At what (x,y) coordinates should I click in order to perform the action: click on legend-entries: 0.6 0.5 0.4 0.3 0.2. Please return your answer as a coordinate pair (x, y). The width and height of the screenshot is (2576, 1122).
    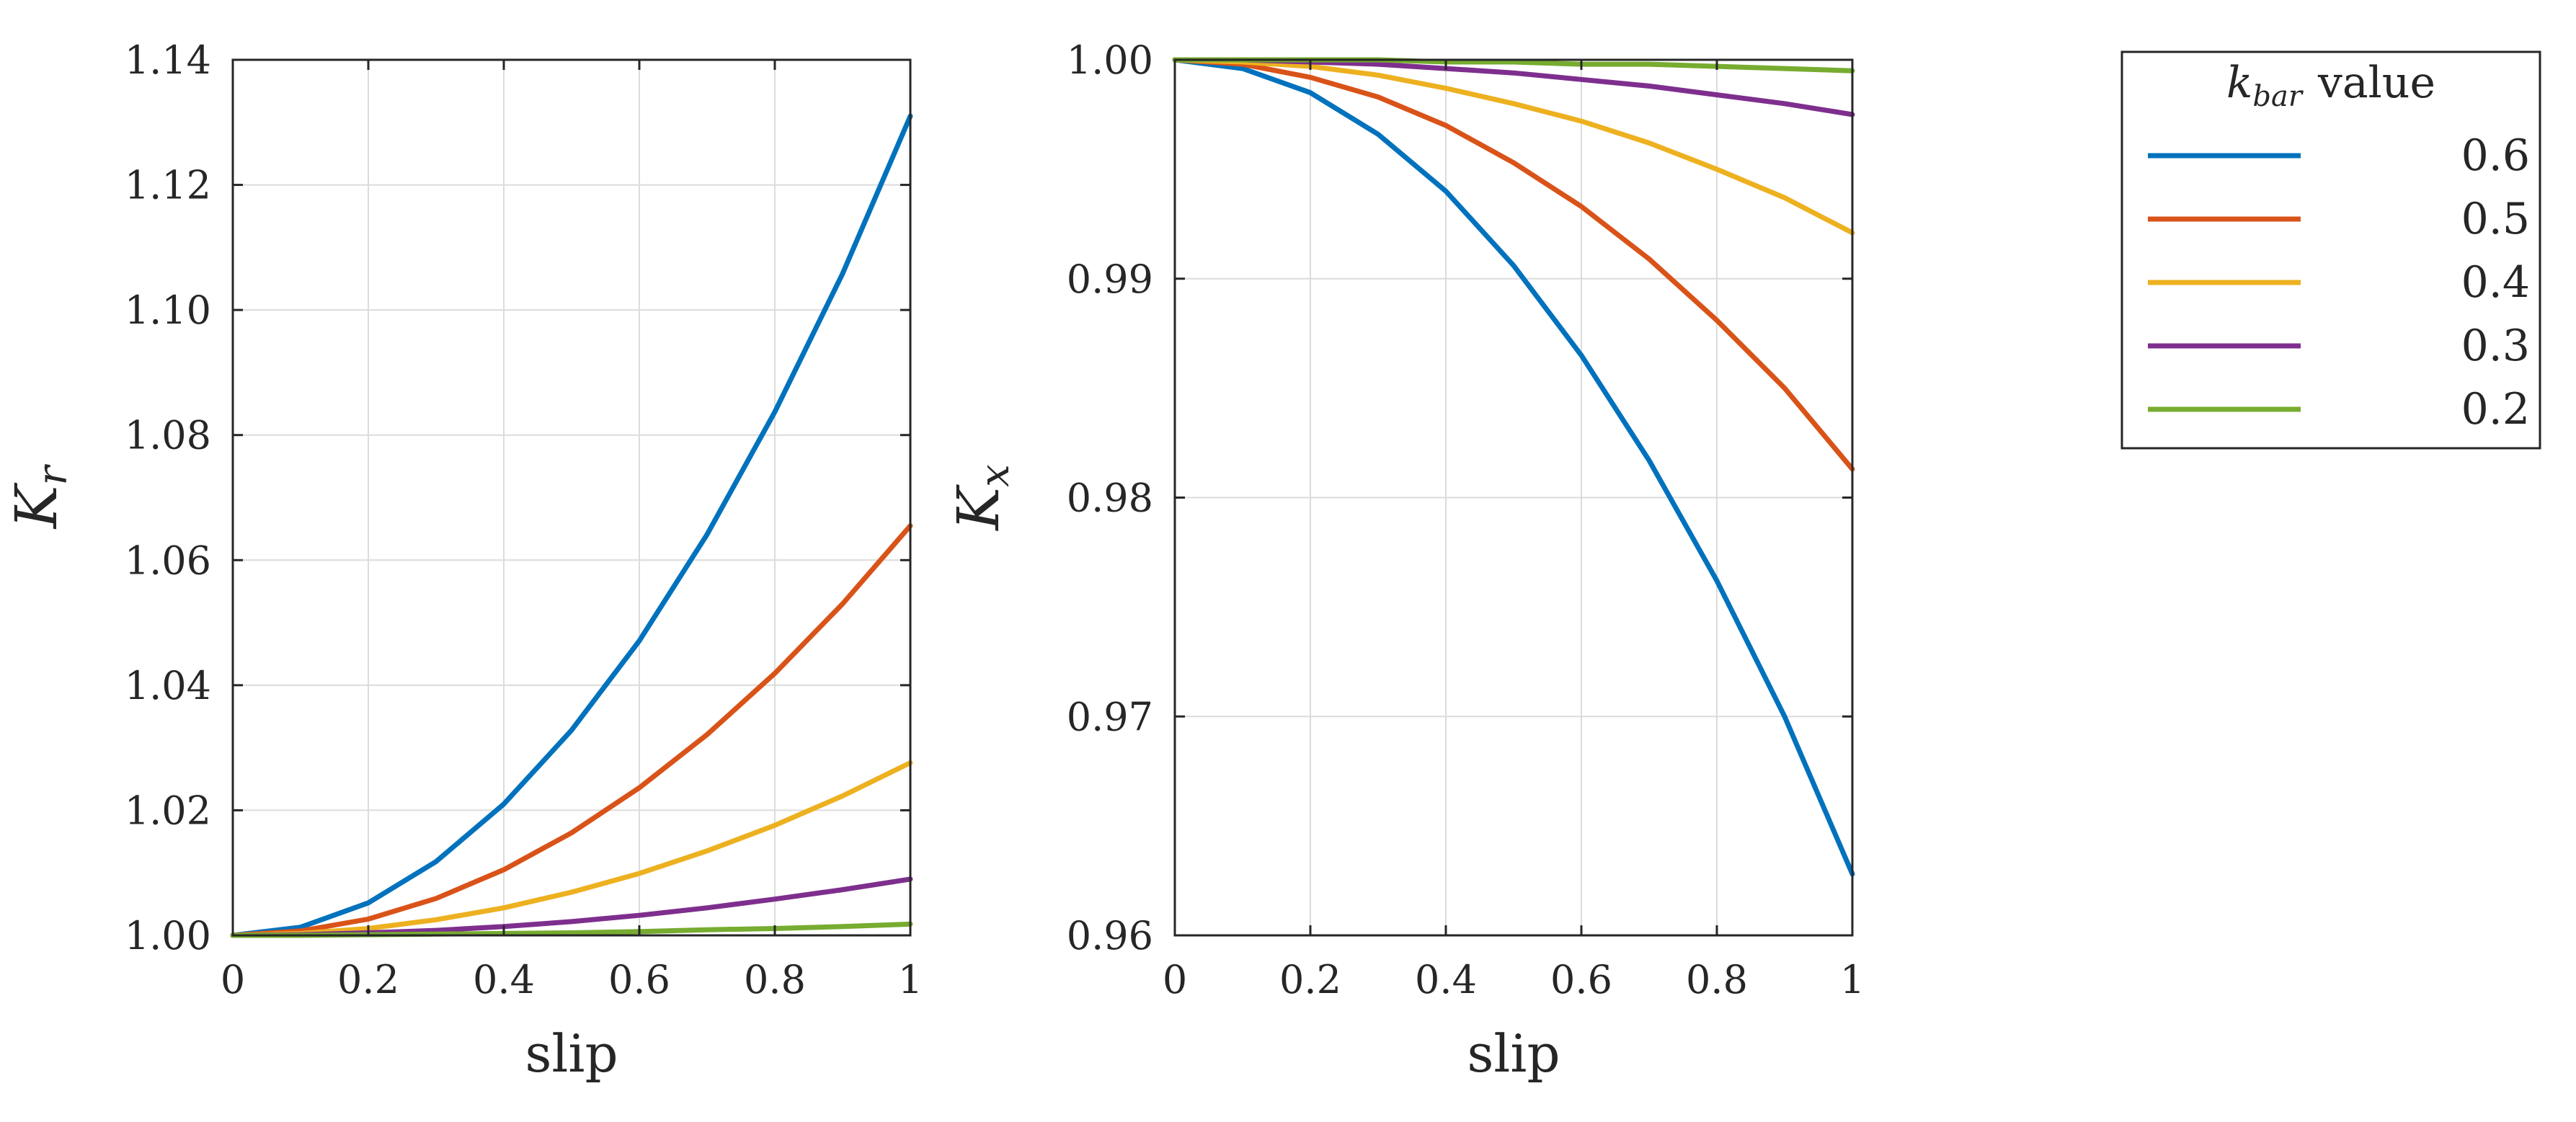
    Looking at the image, I should click on (2339, 282).